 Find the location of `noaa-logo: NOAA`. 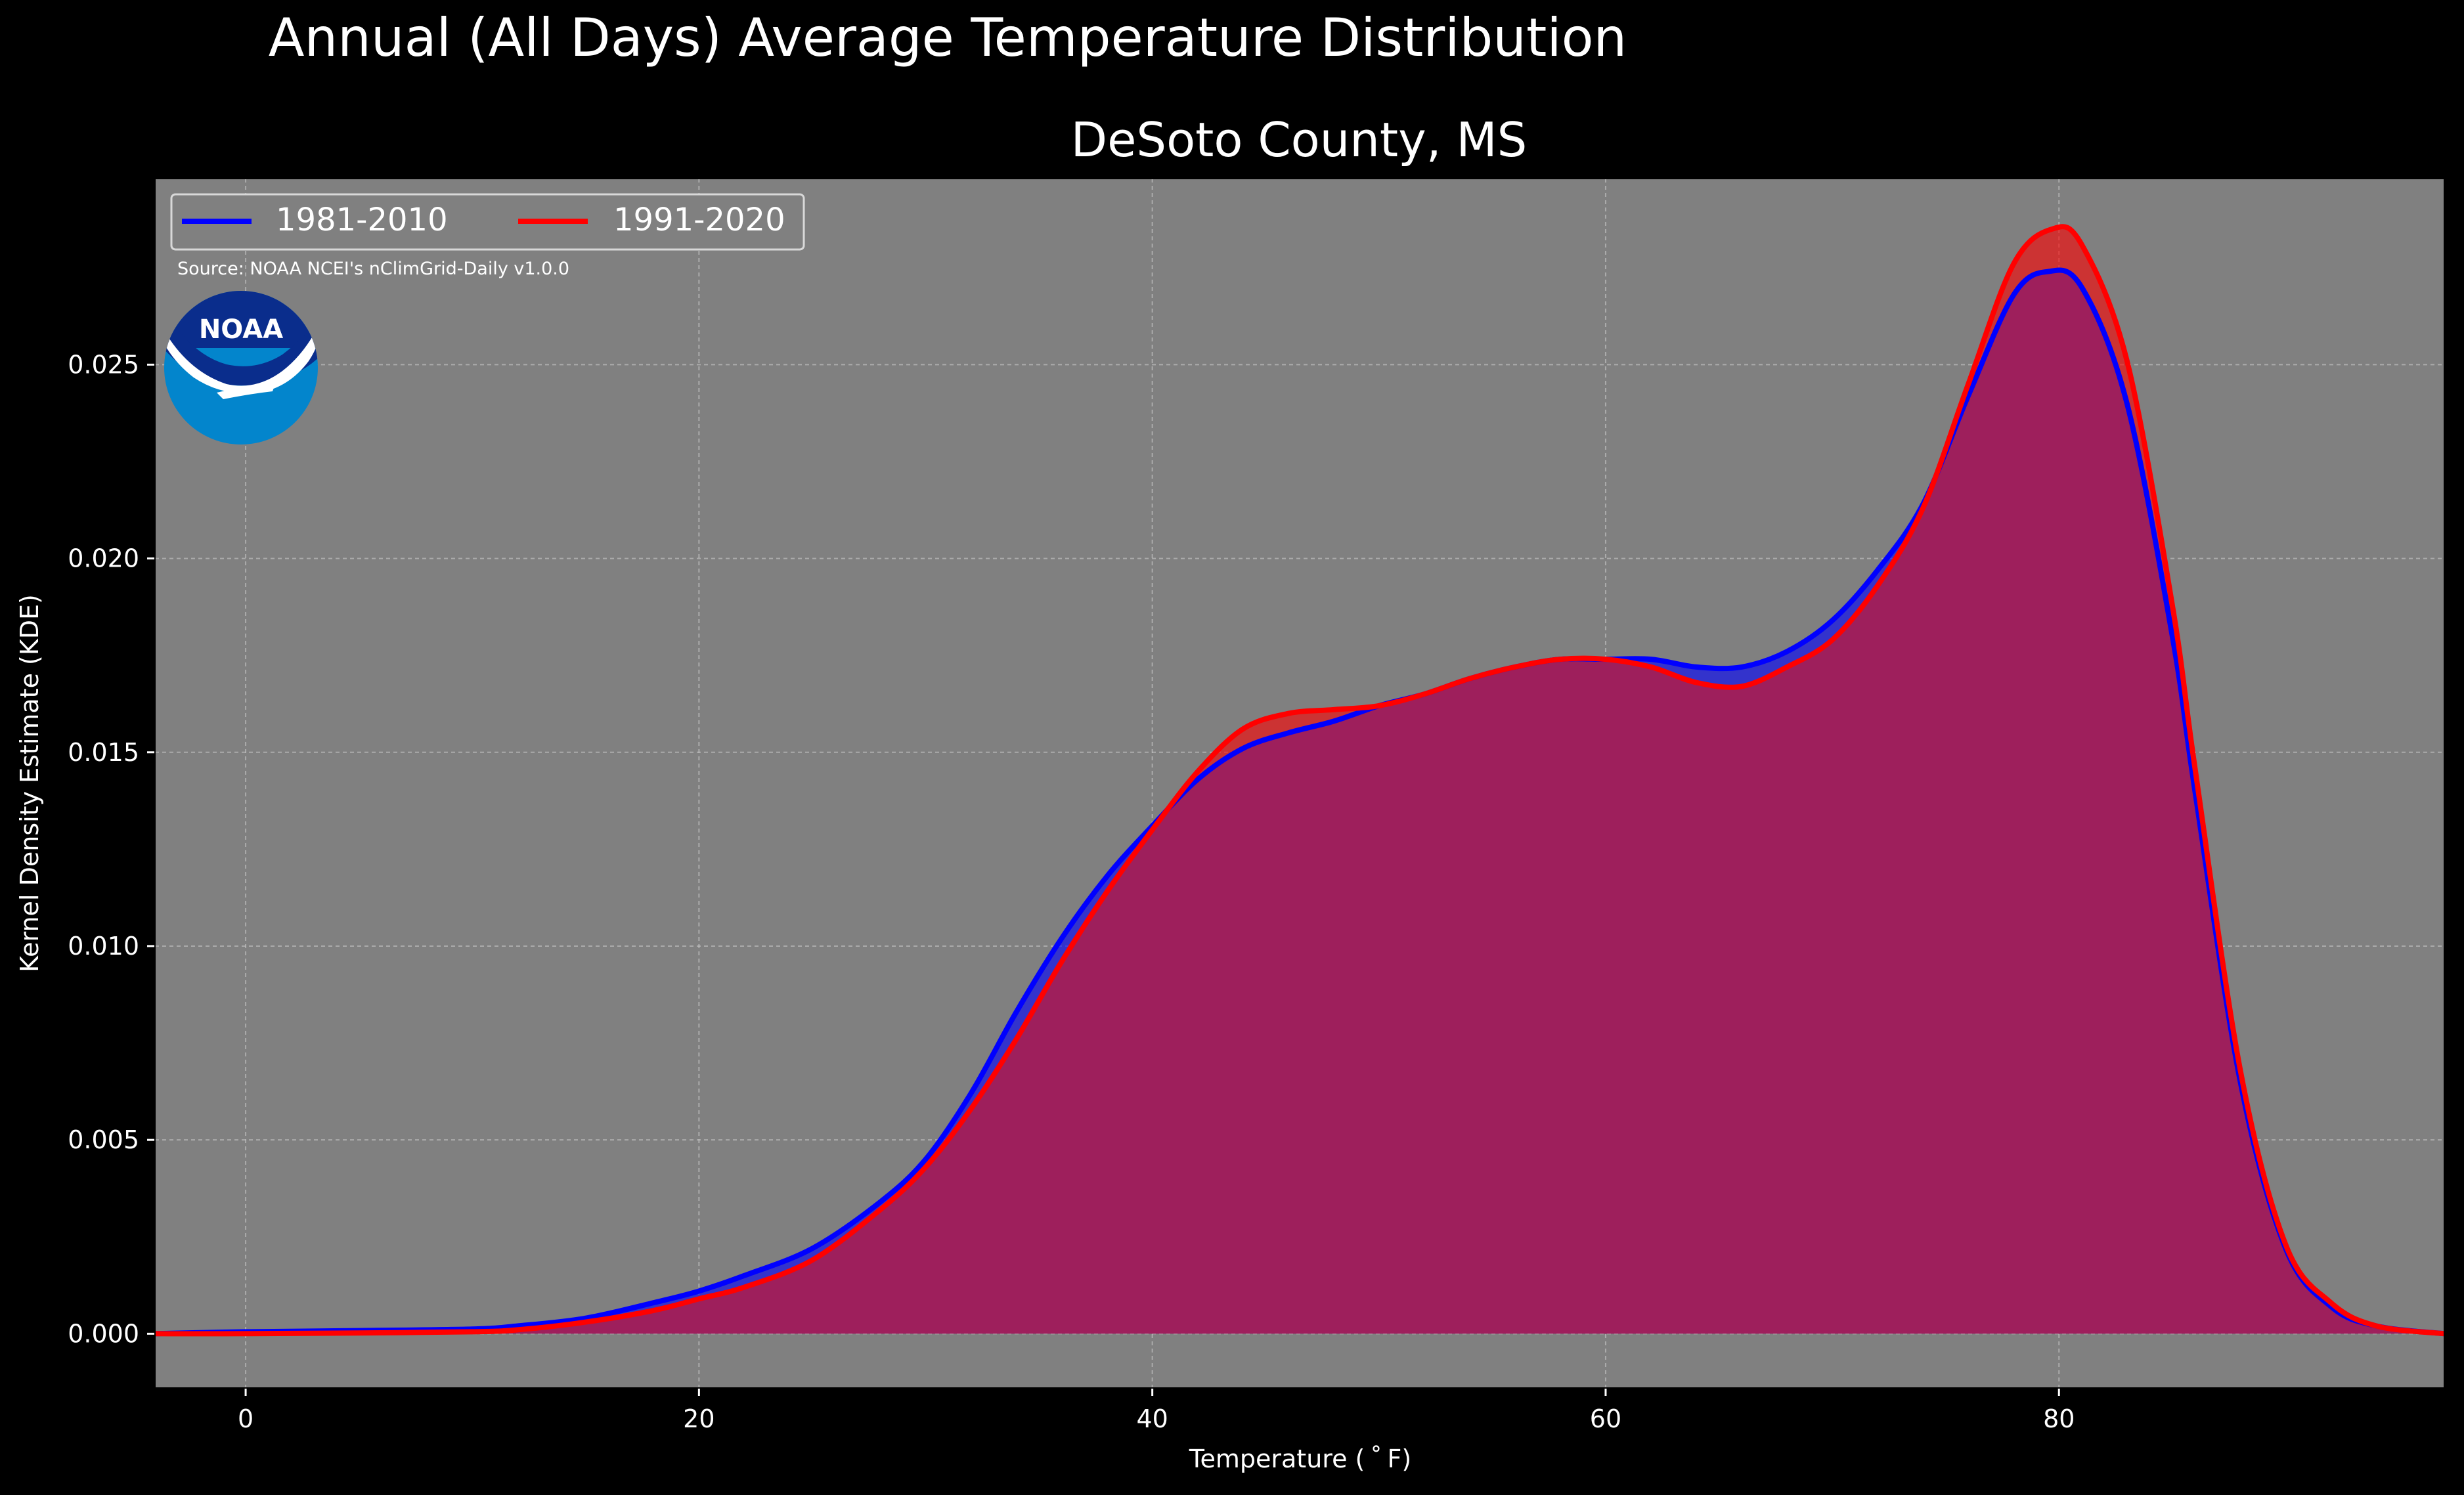

noaa-logo: NOAA is located at coordinates (241, 367).